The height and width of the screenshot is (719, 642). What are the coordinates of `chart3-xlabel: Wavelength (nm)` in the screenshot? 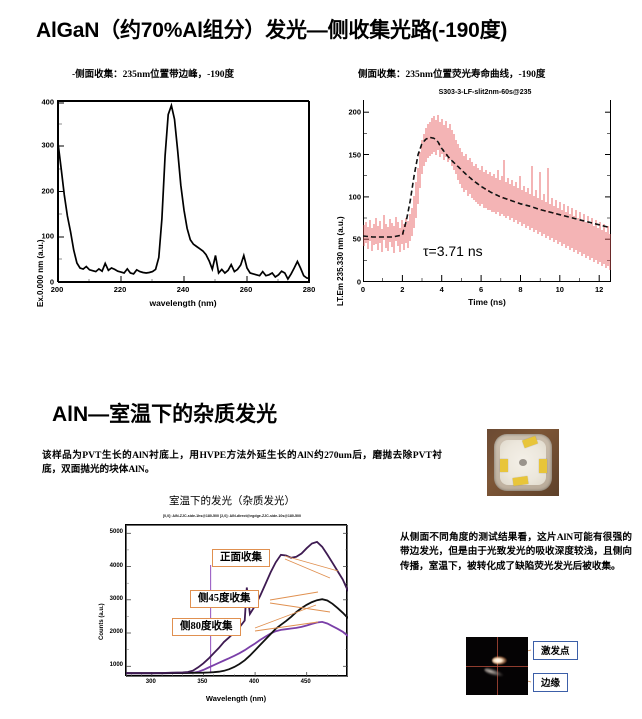 It's located at (236, 698).